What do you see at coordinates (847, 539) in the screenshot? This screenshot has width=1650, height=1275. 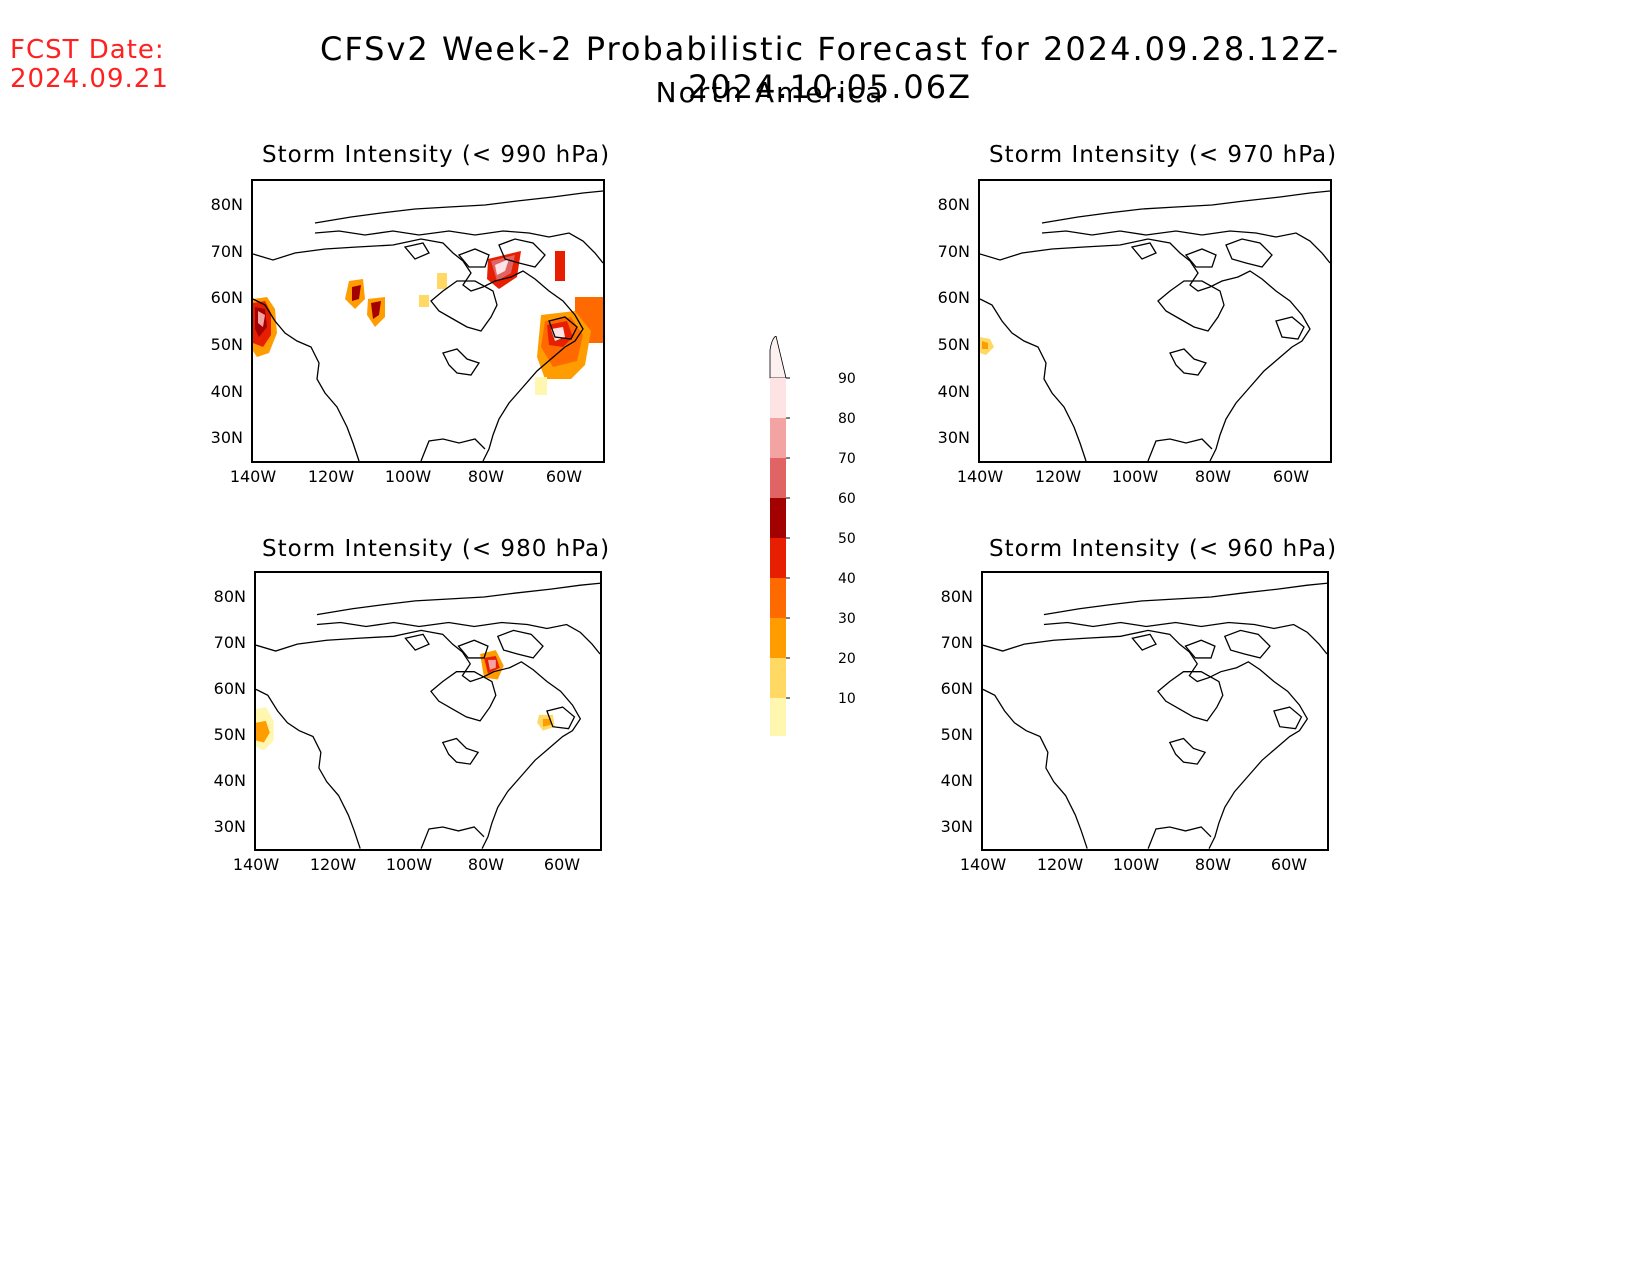 I see `colorbar-label: 50` at bounding box center [847, 539].